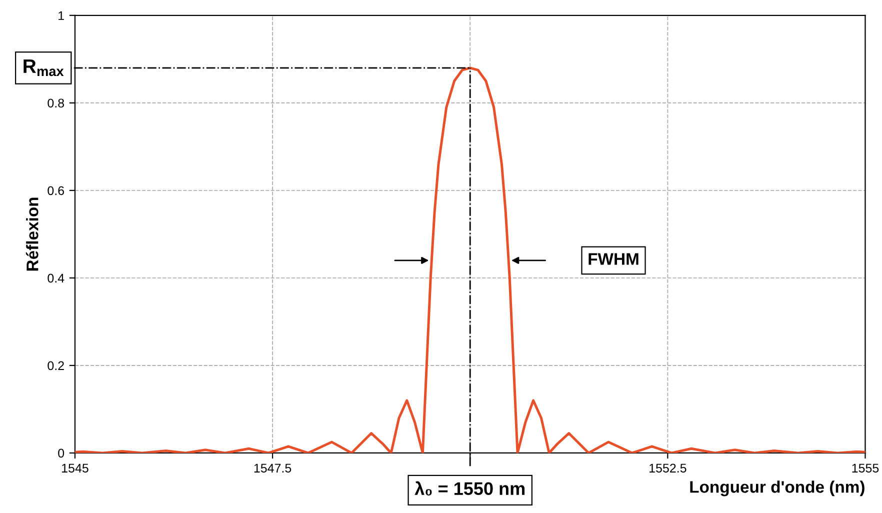 This screenshot has width=882, height=513. Describe the element at coordinates (61, 453) in the screenshot. I see `y-tick-label: 0` at that location.